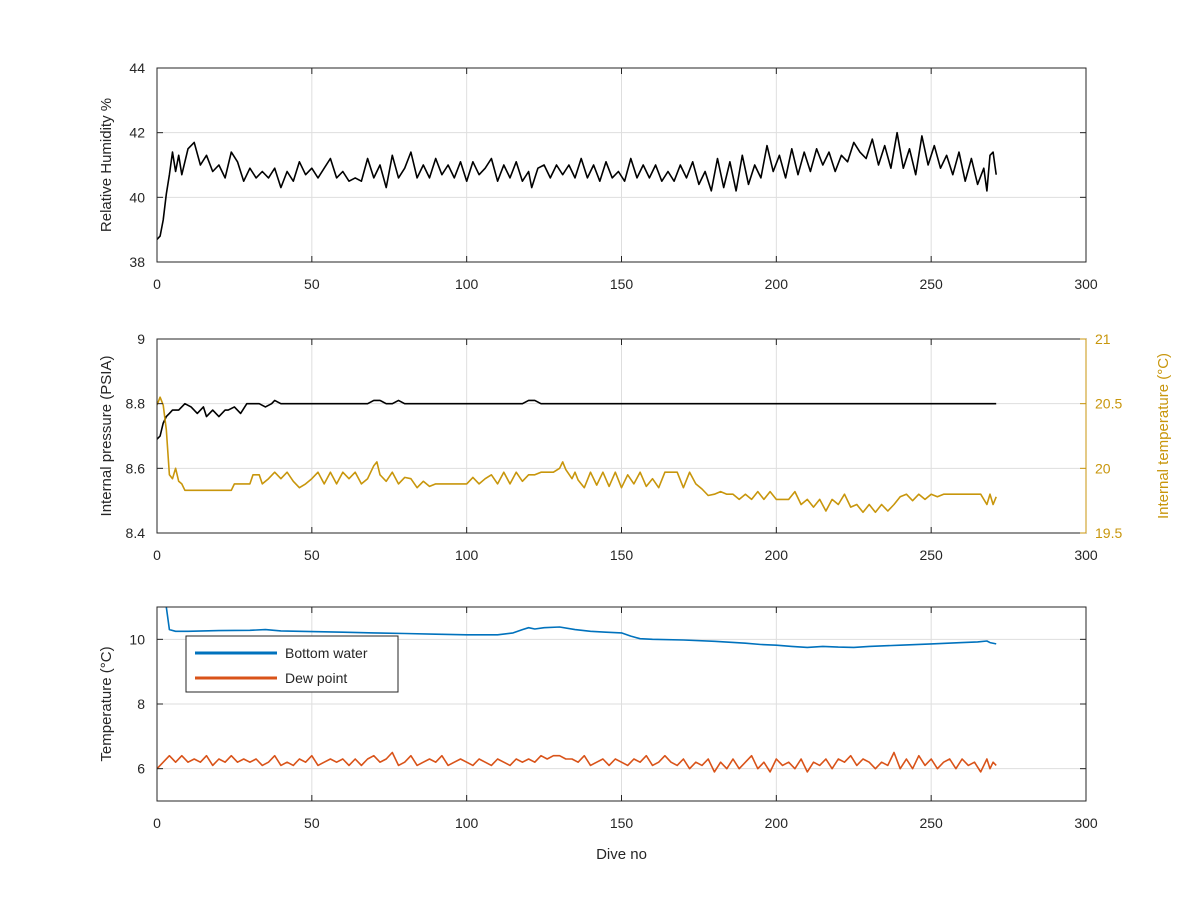  What do you see at coordinates (141, 339) in the screenshot?
I see `y-tick-label: 9` at bounding box center [141, 339].